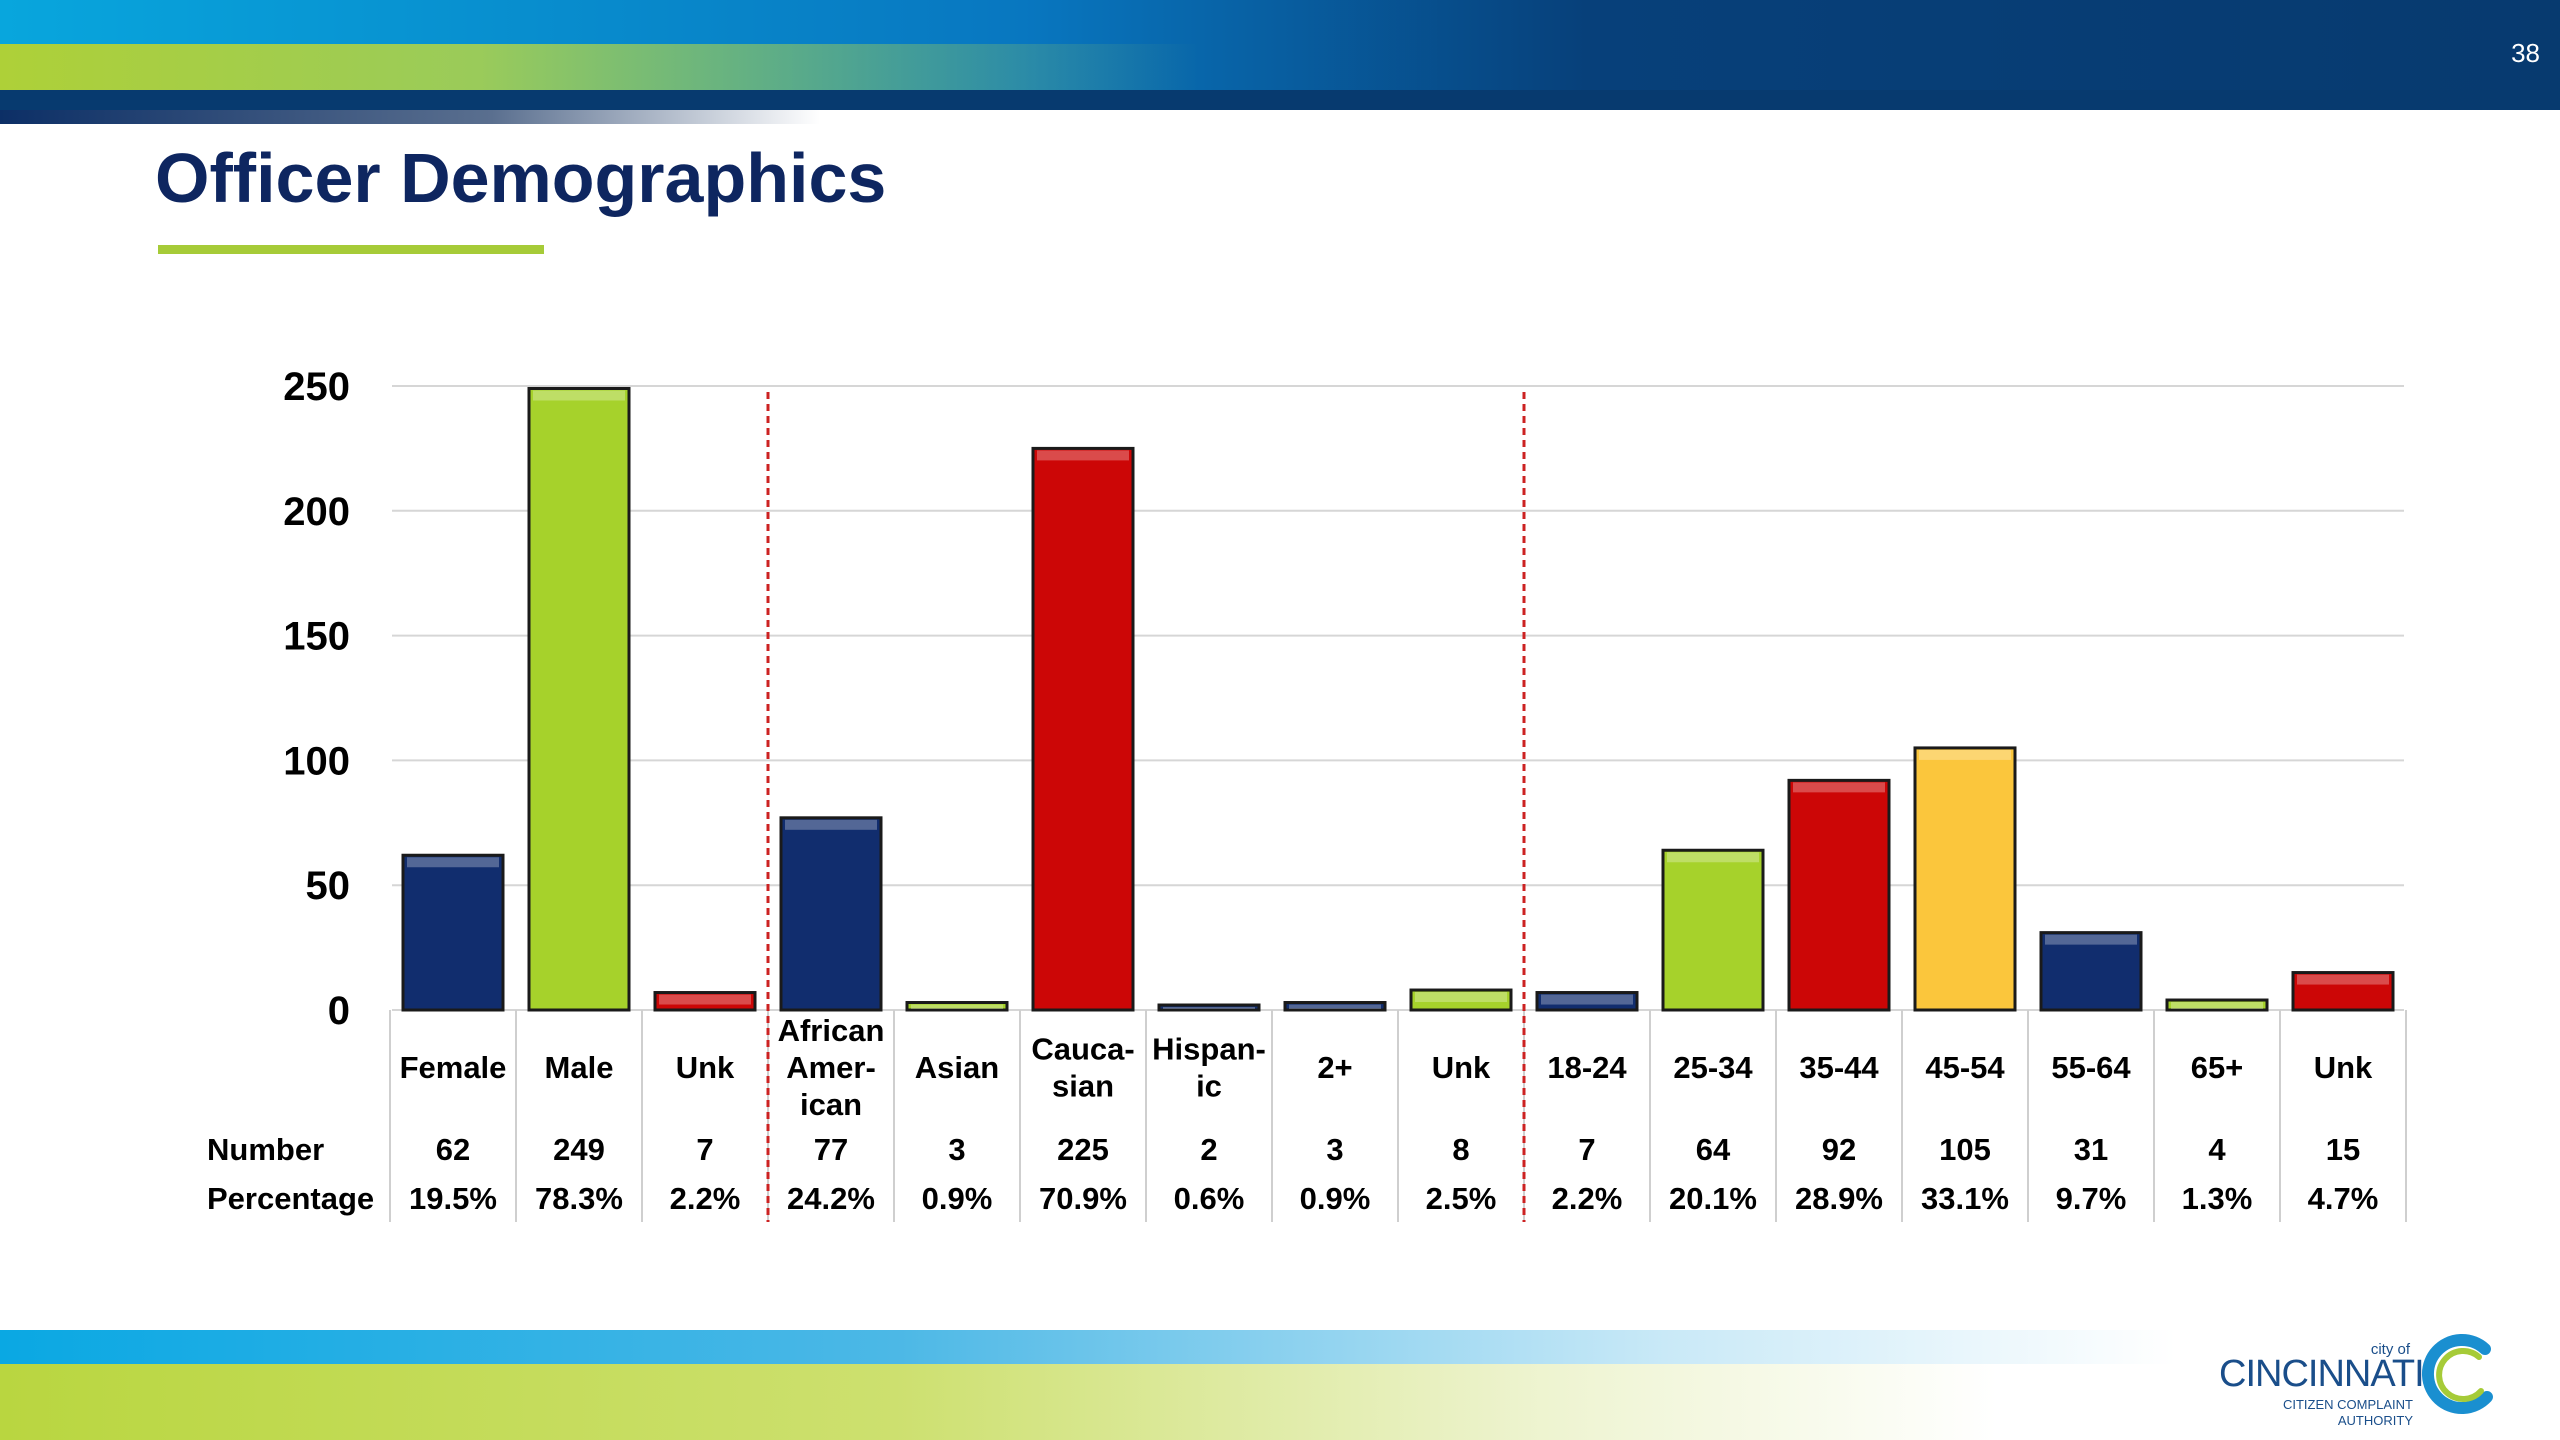 This screenshot has width=2560, height=1440. What do you see at coordinates (521, 178) in the screenshot?
I see `slide-title: Officer Demographics` at bounding box center [521, 178].